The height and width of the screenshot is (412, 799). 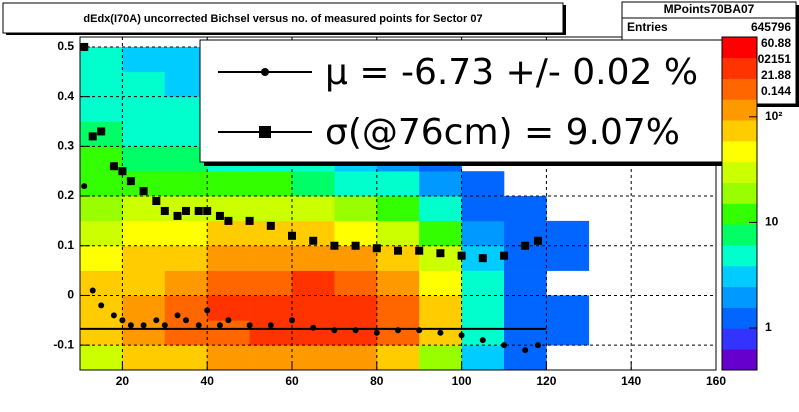 What do you see at coordinates (70, 295) in the screenshot?
I see `y-tick-label: 0` at bounding box center [70, 295].